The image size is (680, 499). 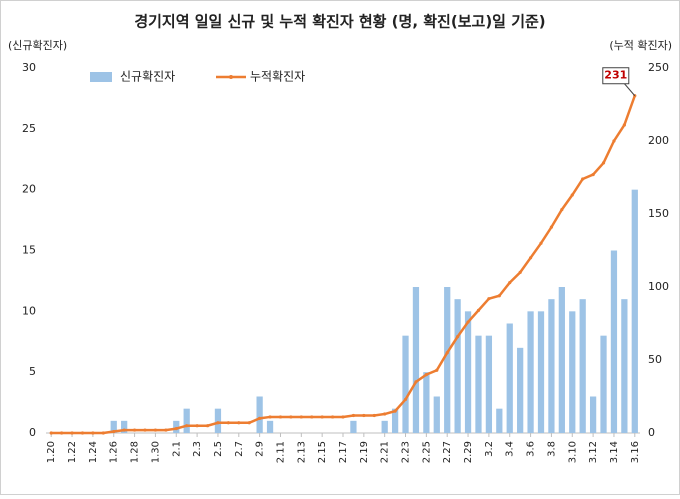 I want to click on x-tick-label: 2.29, so click(x=468, y=452).